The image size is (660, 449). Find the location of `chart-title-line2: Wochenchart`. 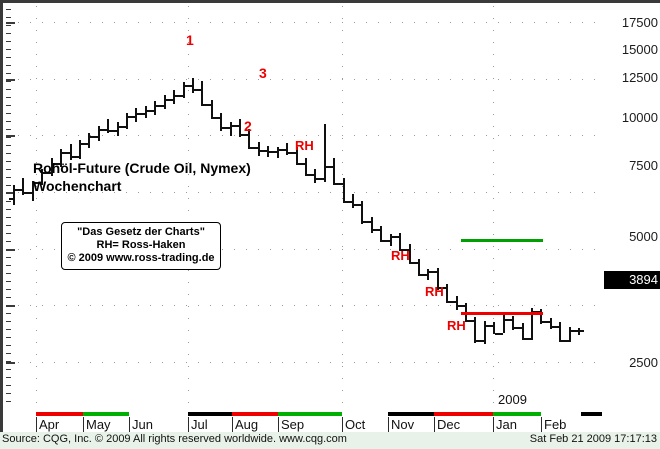

chart-title-line2: Wochenchart is located at coordinates (77, 186).